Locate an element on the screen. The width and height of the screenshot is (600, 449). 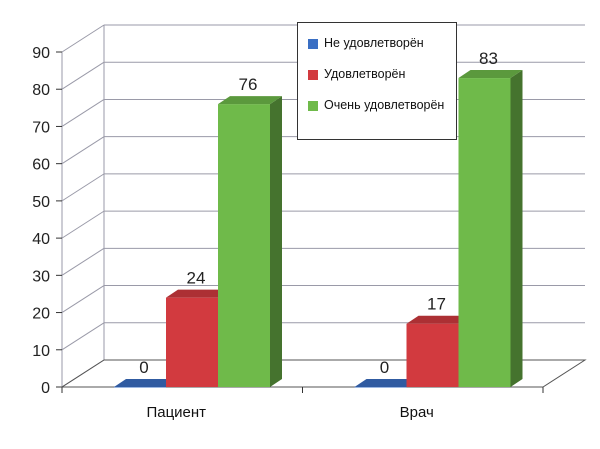
x-tick-label: Пациент is located at coordinates (176, 412).